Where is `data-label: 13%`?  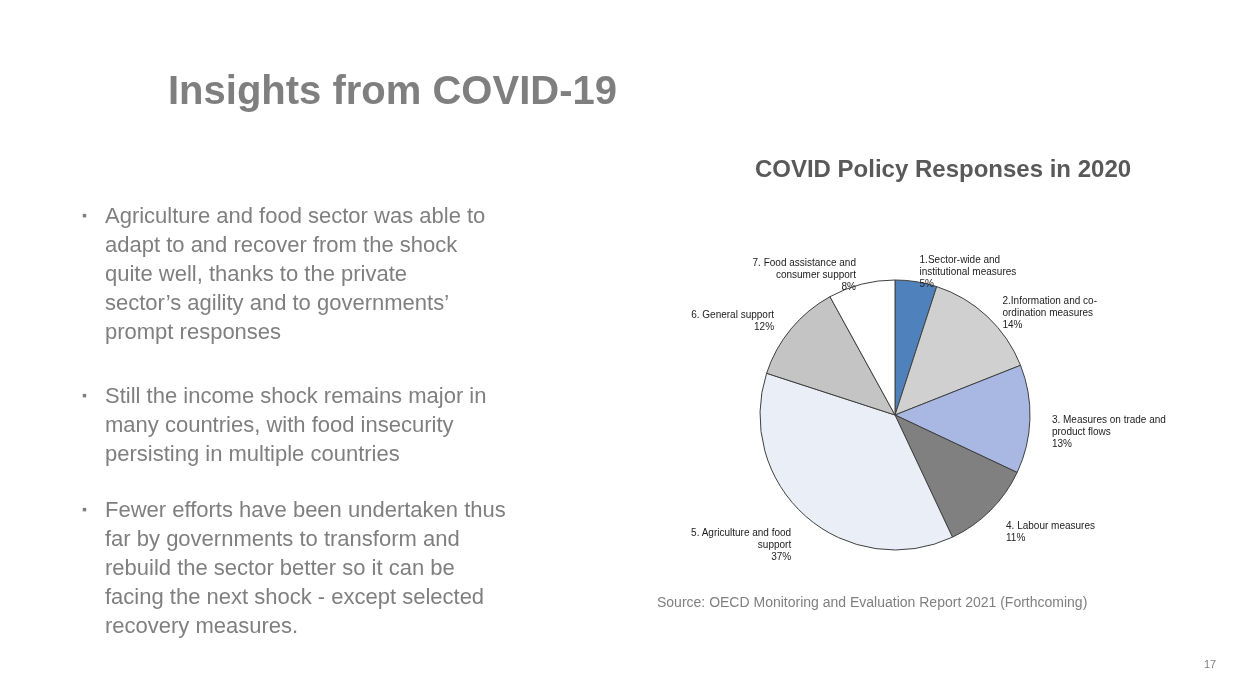
data-label: 13% is located at coordinates (1062, 443).